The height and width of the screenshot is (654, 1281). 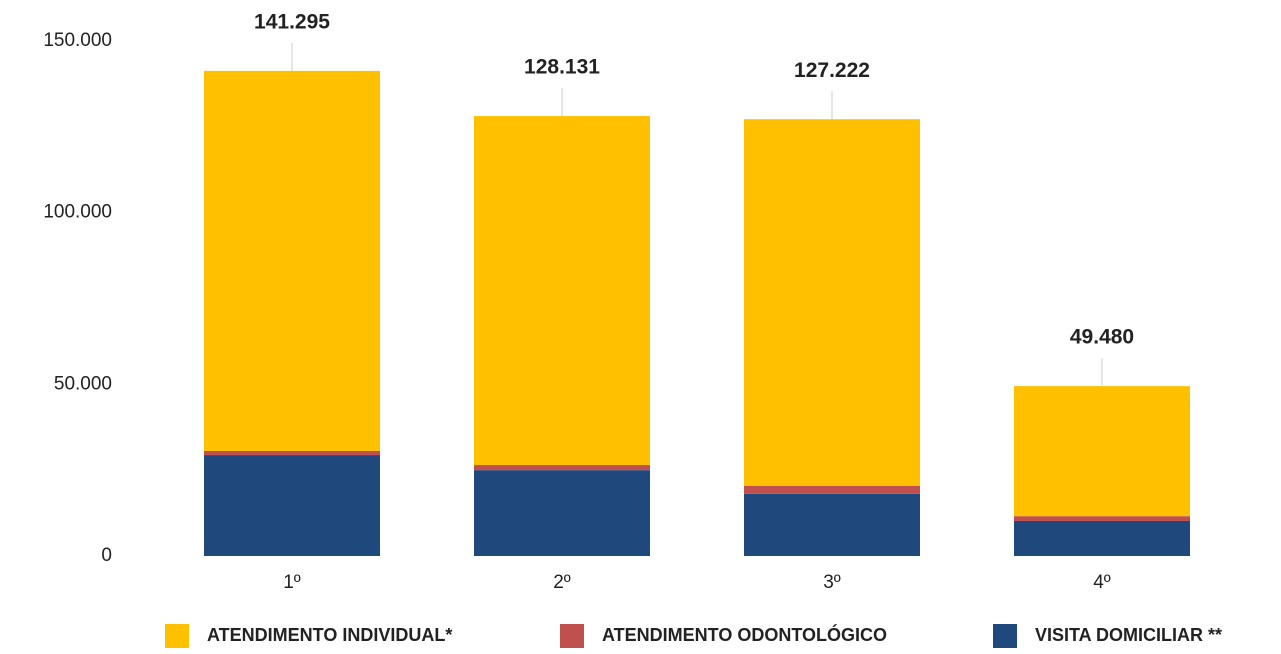 What do you see at coordinates (292, 582) in the screenshot?
I see `x-tick-label: 1º` at bounding box center [292, 582].